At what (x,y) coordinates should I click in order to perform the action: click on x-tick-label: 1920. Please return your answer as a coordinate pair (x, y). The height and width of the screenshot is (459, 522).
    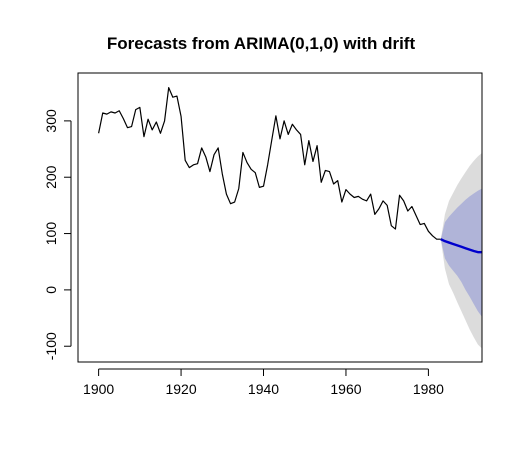
    Looking at the image, I should click on (180, 389).